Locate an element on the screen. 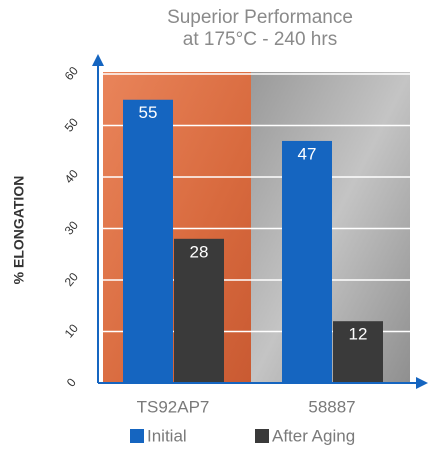  x-tick-label: TS92AP7 is located at coordinates (173, 406).